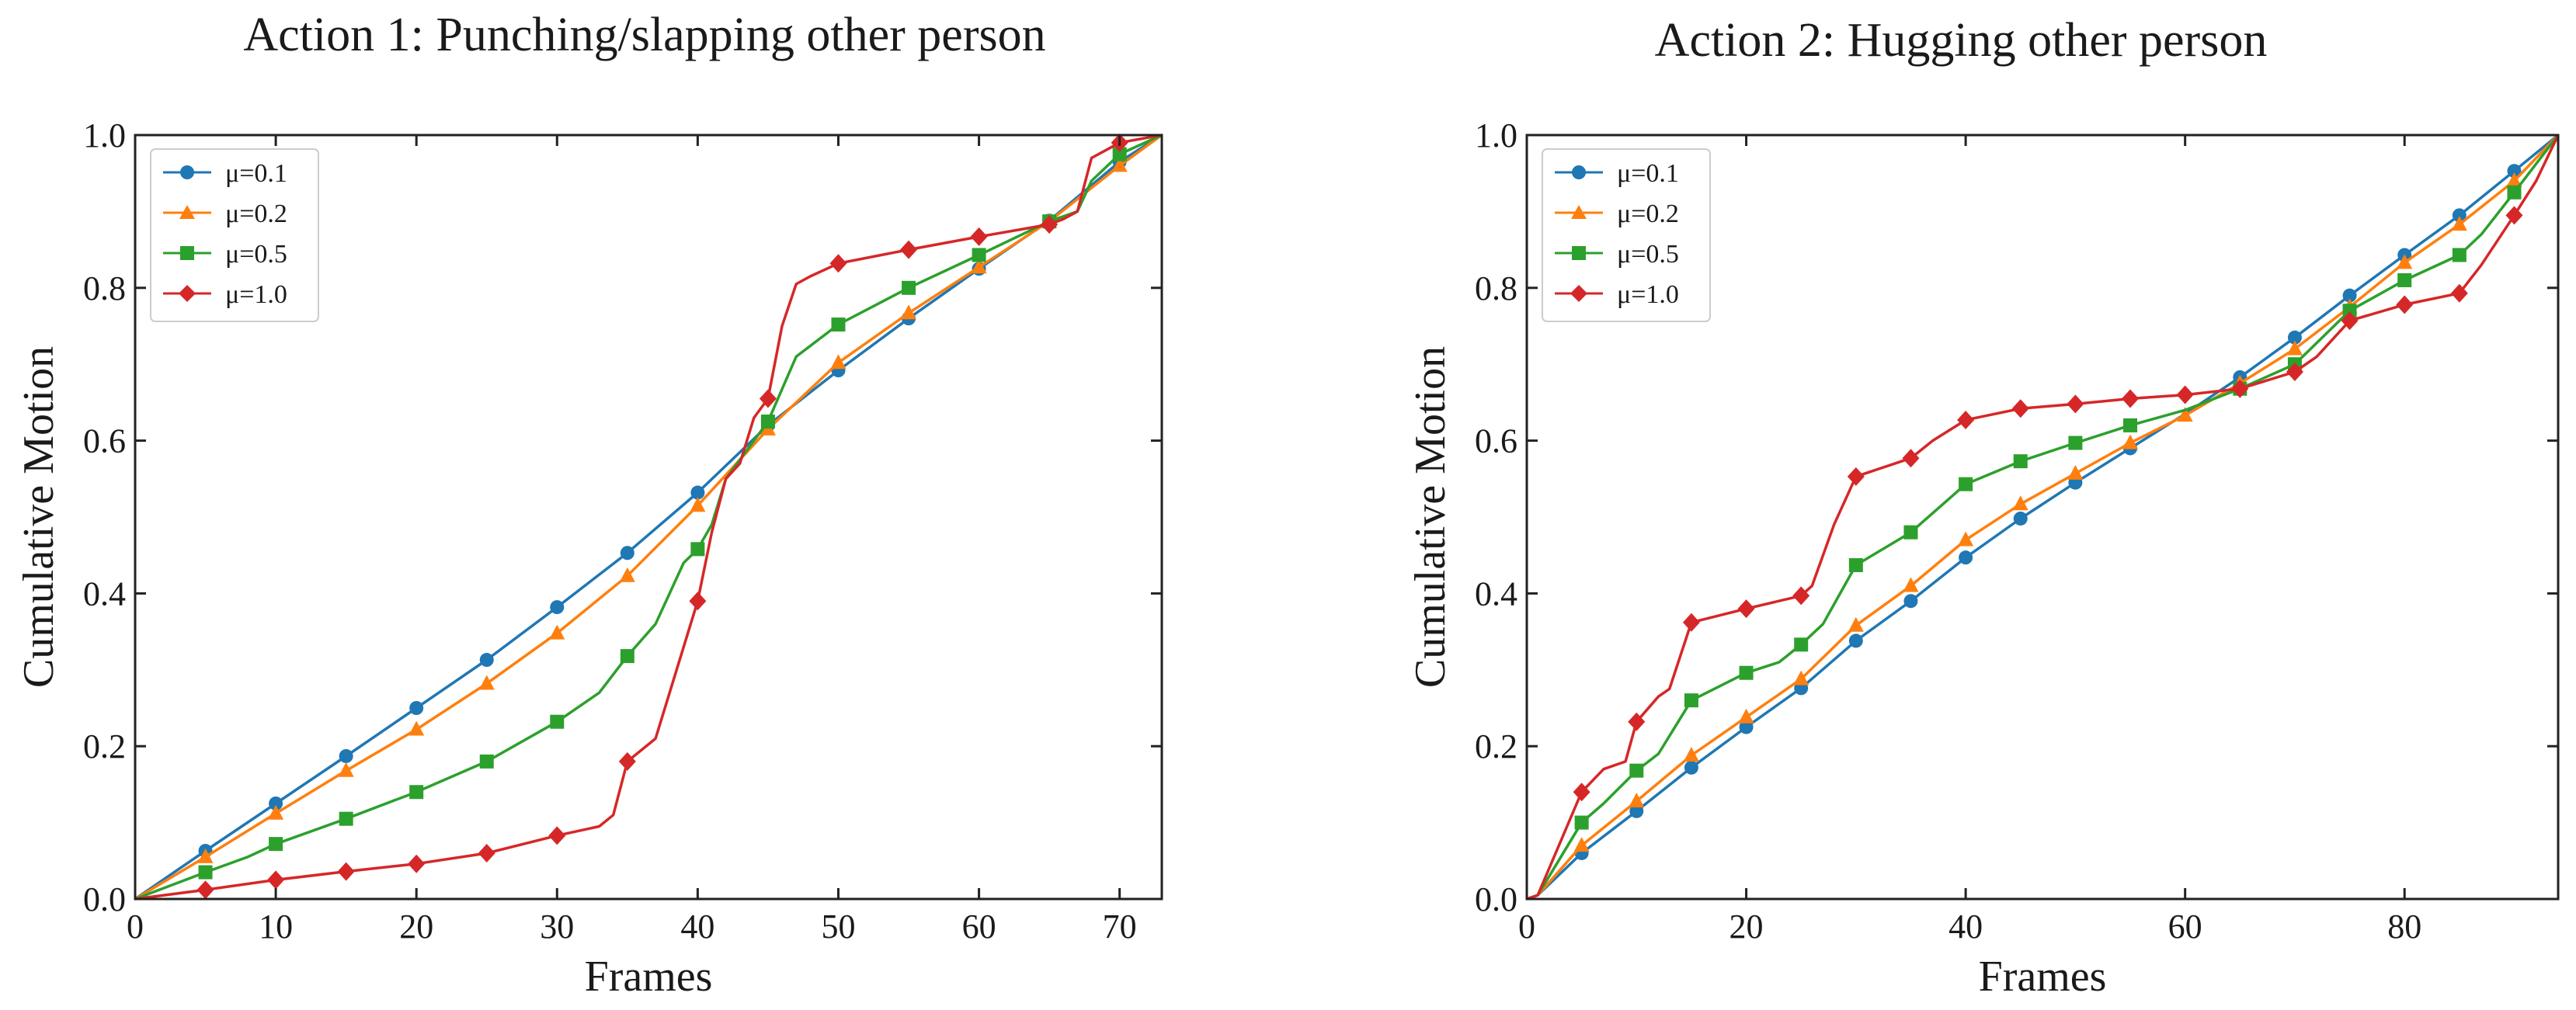  What do you see at coordinates (39, 517) in the screenshot?
I see `y-axis-label: Cumulative Motion` at bounding box center [39, 517].